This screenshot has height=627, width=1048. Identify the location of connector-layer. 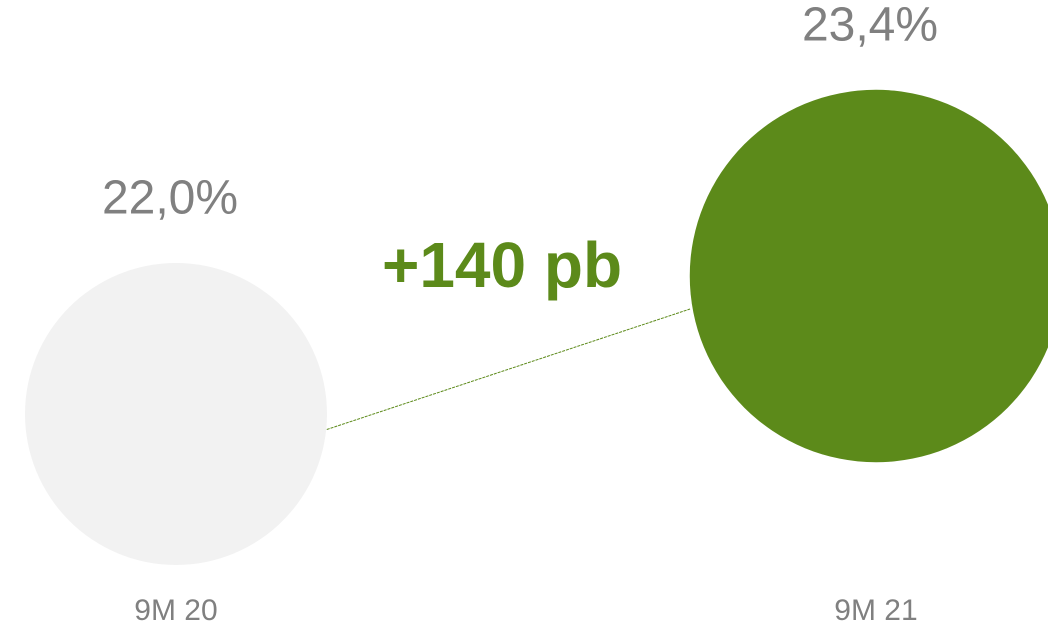
(508, 369).